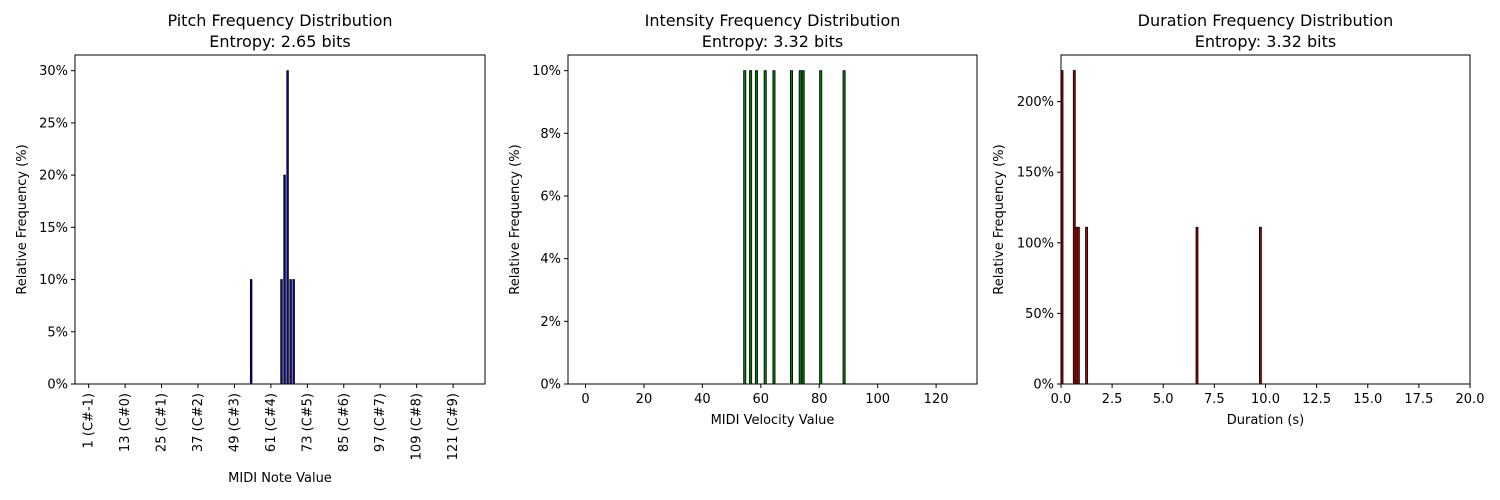 The height and width of the screenshot is (500, 1500). What do you see at coordinates (198, 422) in the screenshot?
I see `x-tick-label: 37 (C#2)` at bounding box center [198, 422].